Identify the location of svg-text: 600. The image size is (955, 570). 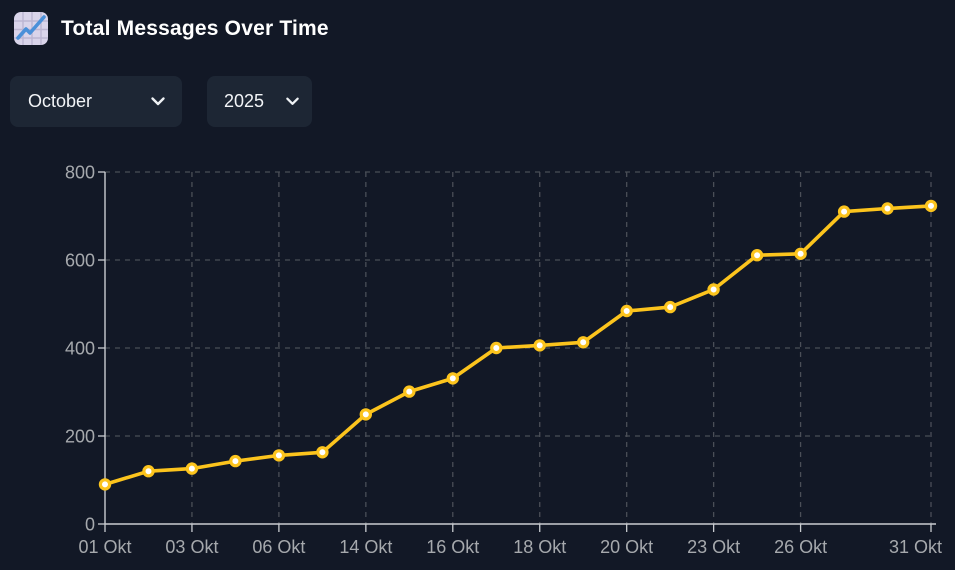
(80, 261).